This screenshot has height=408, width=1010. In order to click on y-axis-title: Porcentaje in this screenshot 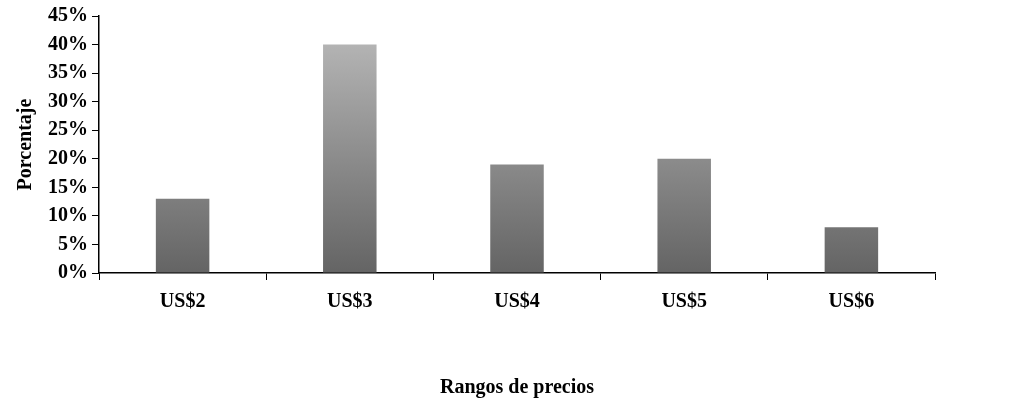, I will do `click(25, 144)`.